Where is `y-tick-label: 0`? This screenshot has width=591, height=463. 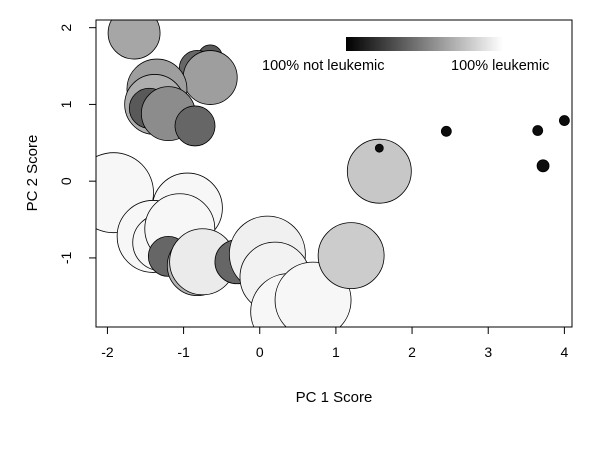
y-tick-label: 0 is located at coordinates (66, 181).